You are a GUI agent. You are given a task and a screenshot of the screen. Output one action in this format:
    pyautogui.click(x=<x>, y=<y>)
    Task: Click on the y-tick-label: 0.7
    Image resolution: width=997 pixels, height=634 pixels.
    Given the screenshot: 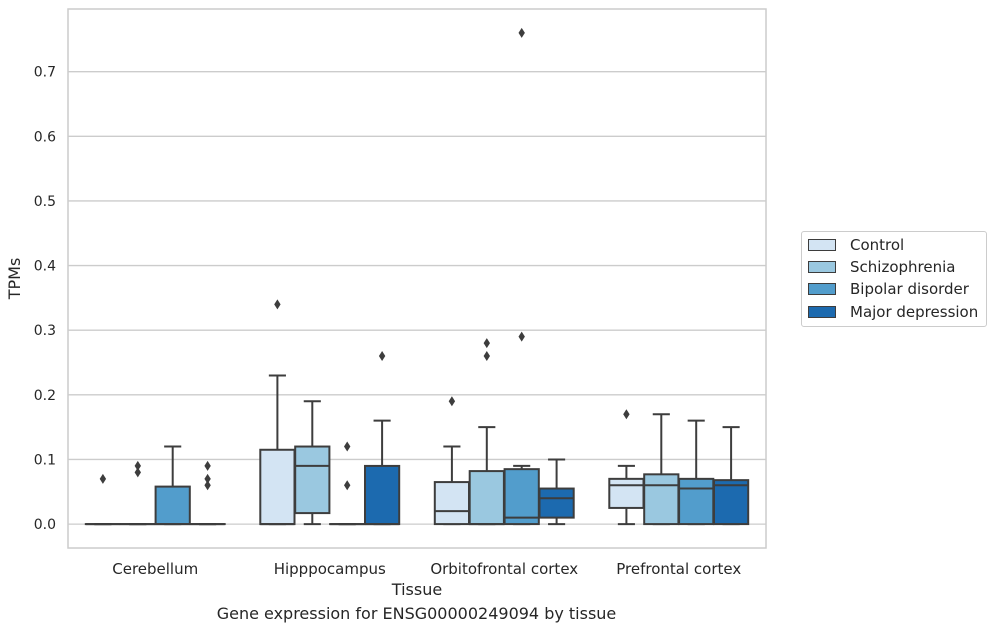 What is the action you would take?
    pyautogui.click(x=45, y=73)
    